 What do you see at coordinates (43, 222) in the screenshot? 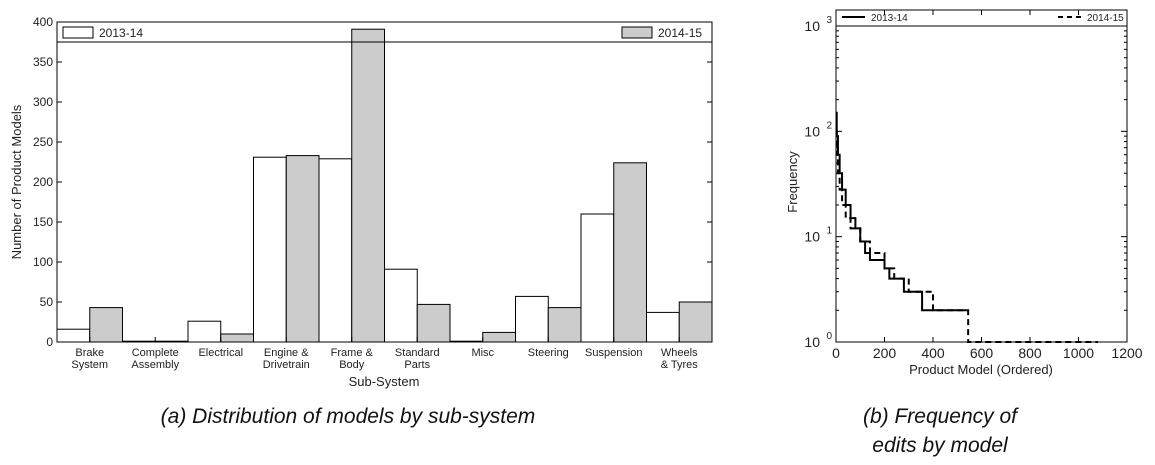
I see `y-tick-label: 150` at bounding box center [43, 222].